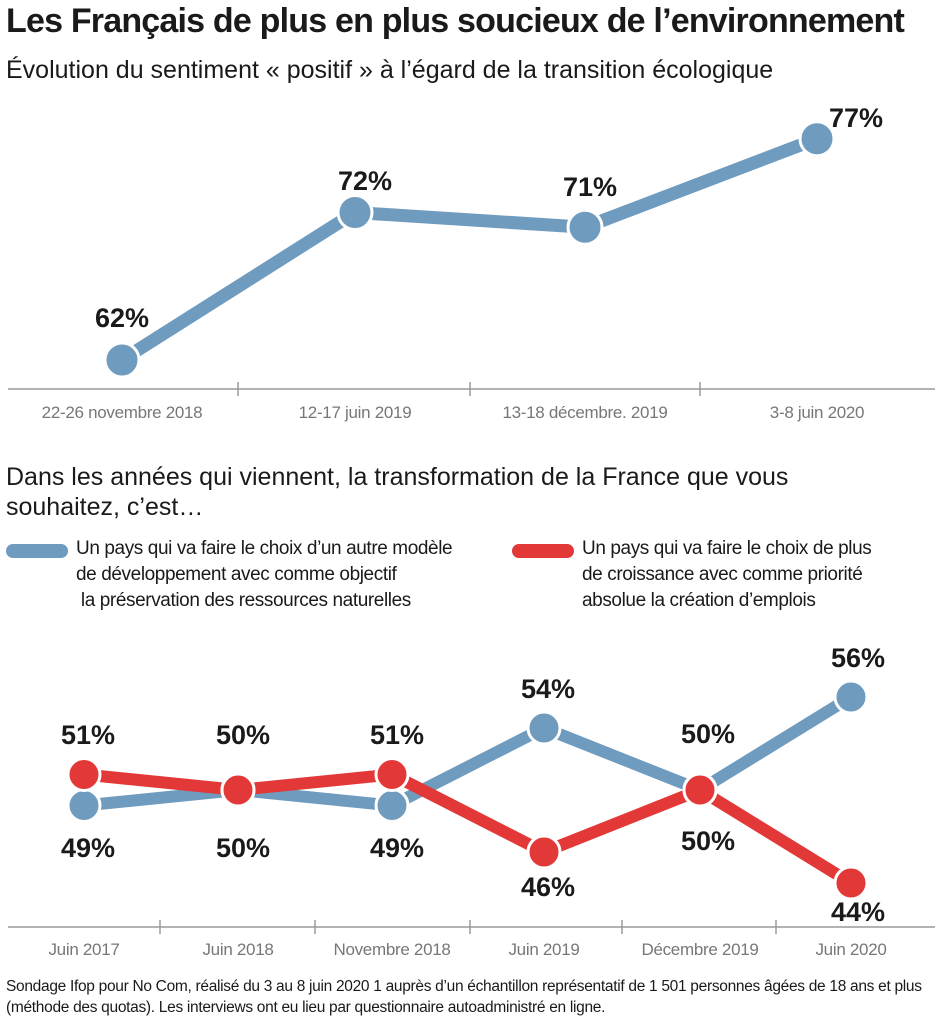 The height and width of the screenshot is (1024, 937). Describe the element at coordinates (122, 318) in the screenshot. I see `chart1-data-label: 62%` at that location.